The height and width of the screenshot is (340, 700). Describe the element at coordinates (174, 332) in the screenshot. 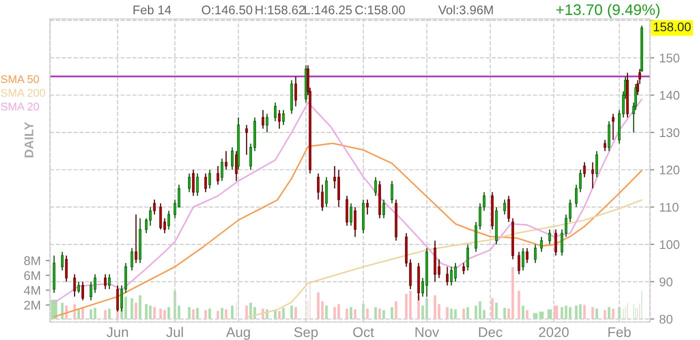

I see `x-tick-label: Jul` at that location.